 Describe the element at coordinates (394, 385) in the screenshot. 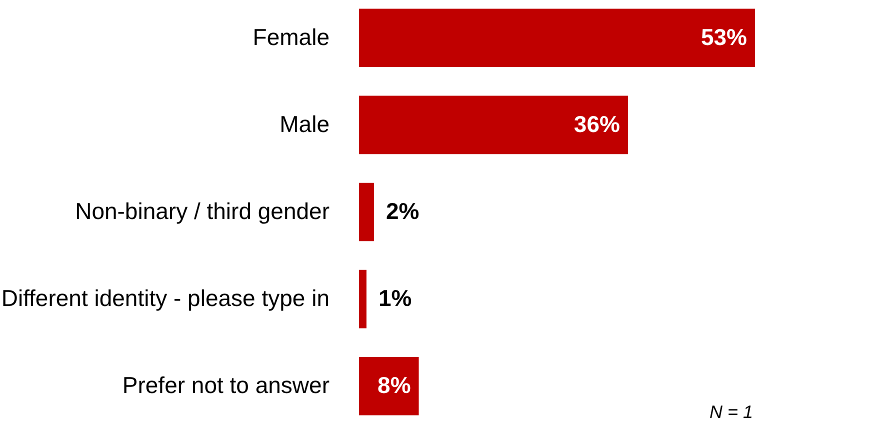

I see `data-label: 8%` at that location.